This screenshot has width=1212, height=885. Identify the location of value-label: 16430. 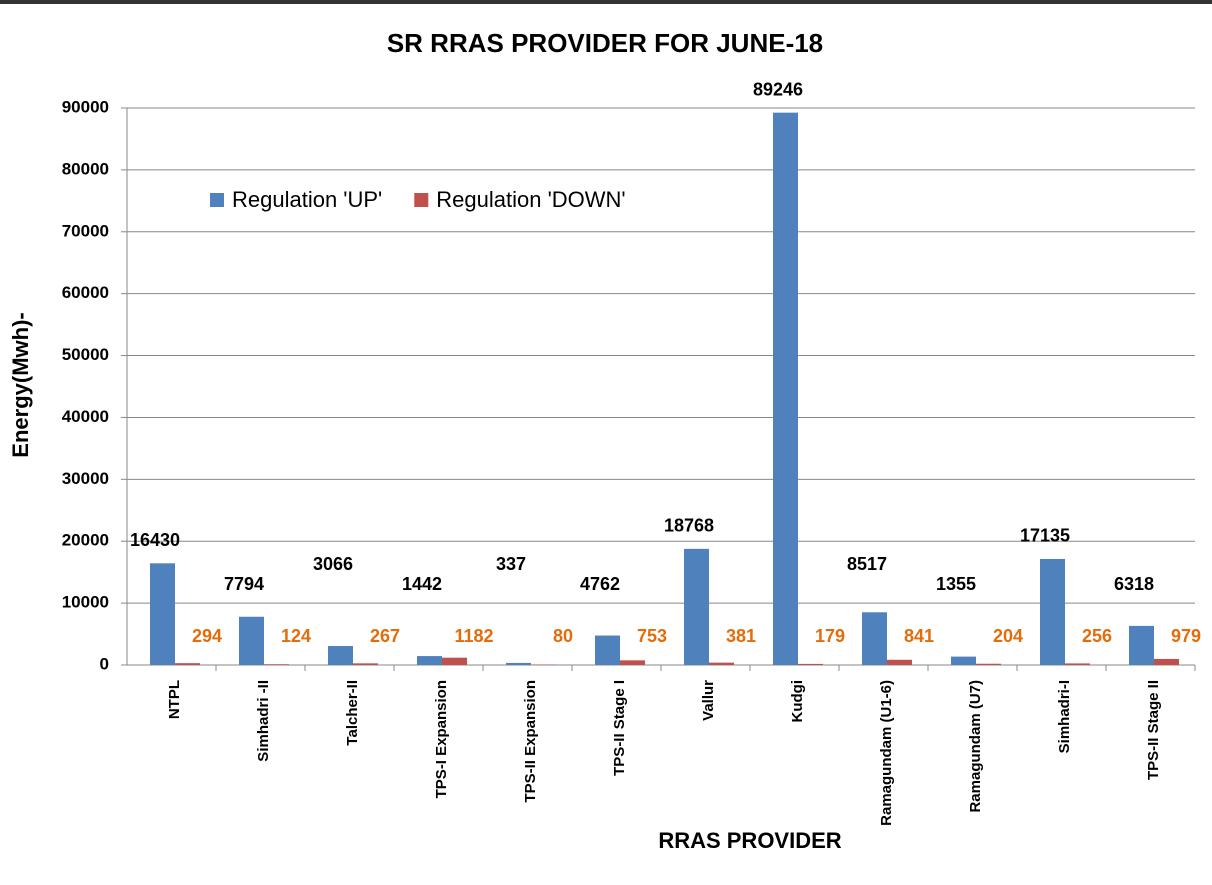
(155, 540).